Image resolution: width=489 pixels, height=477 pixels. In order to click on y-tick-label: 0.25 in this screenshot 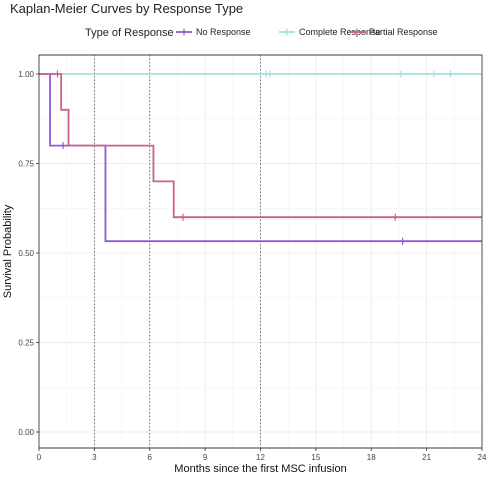, I will do `click(26, 343)`.